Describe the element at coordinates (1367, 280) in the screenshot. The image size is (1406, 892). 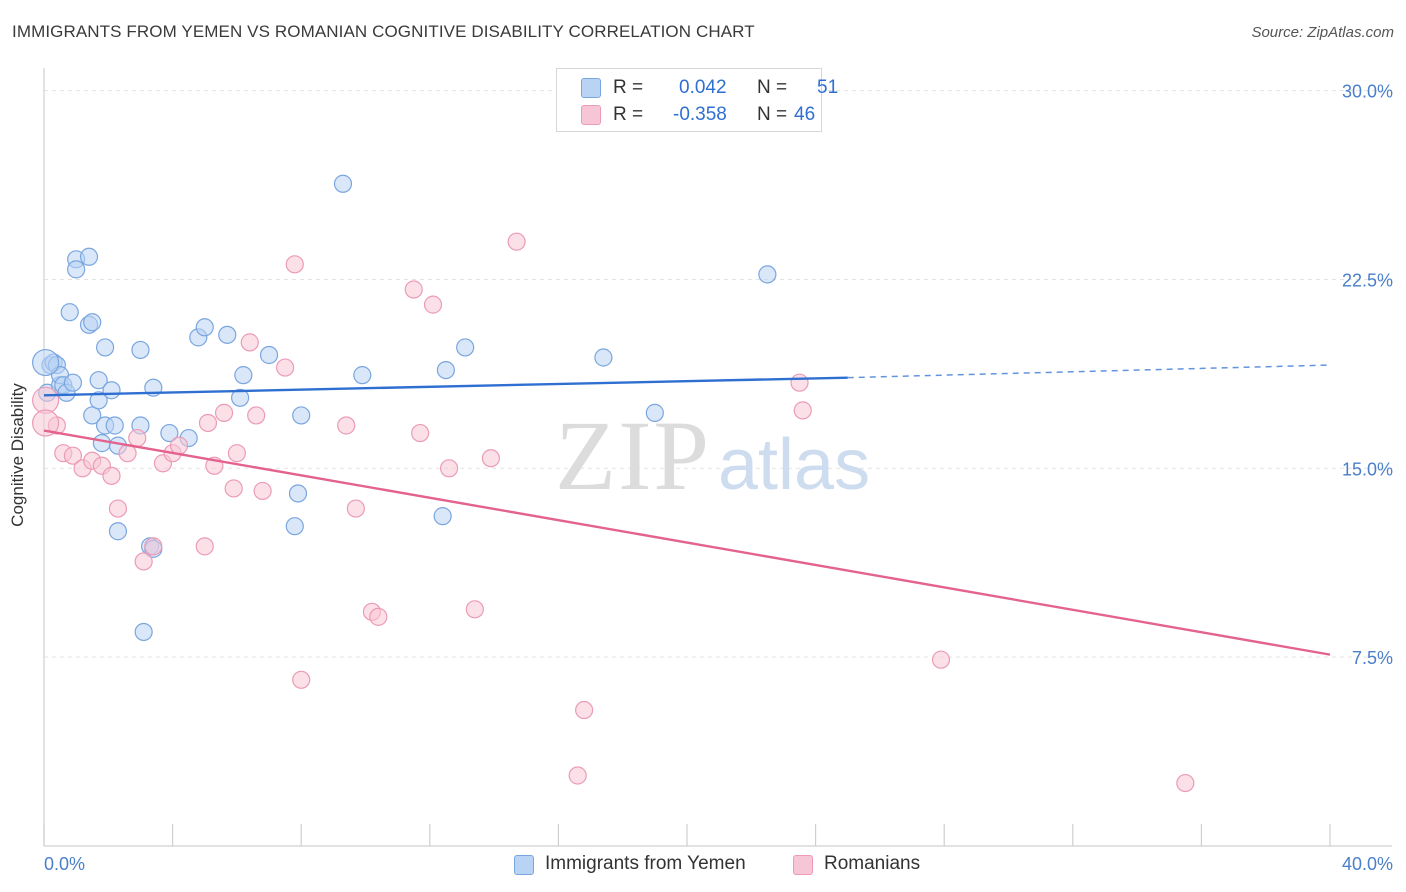
I see `y-tick-label: 22.5%` at that location.